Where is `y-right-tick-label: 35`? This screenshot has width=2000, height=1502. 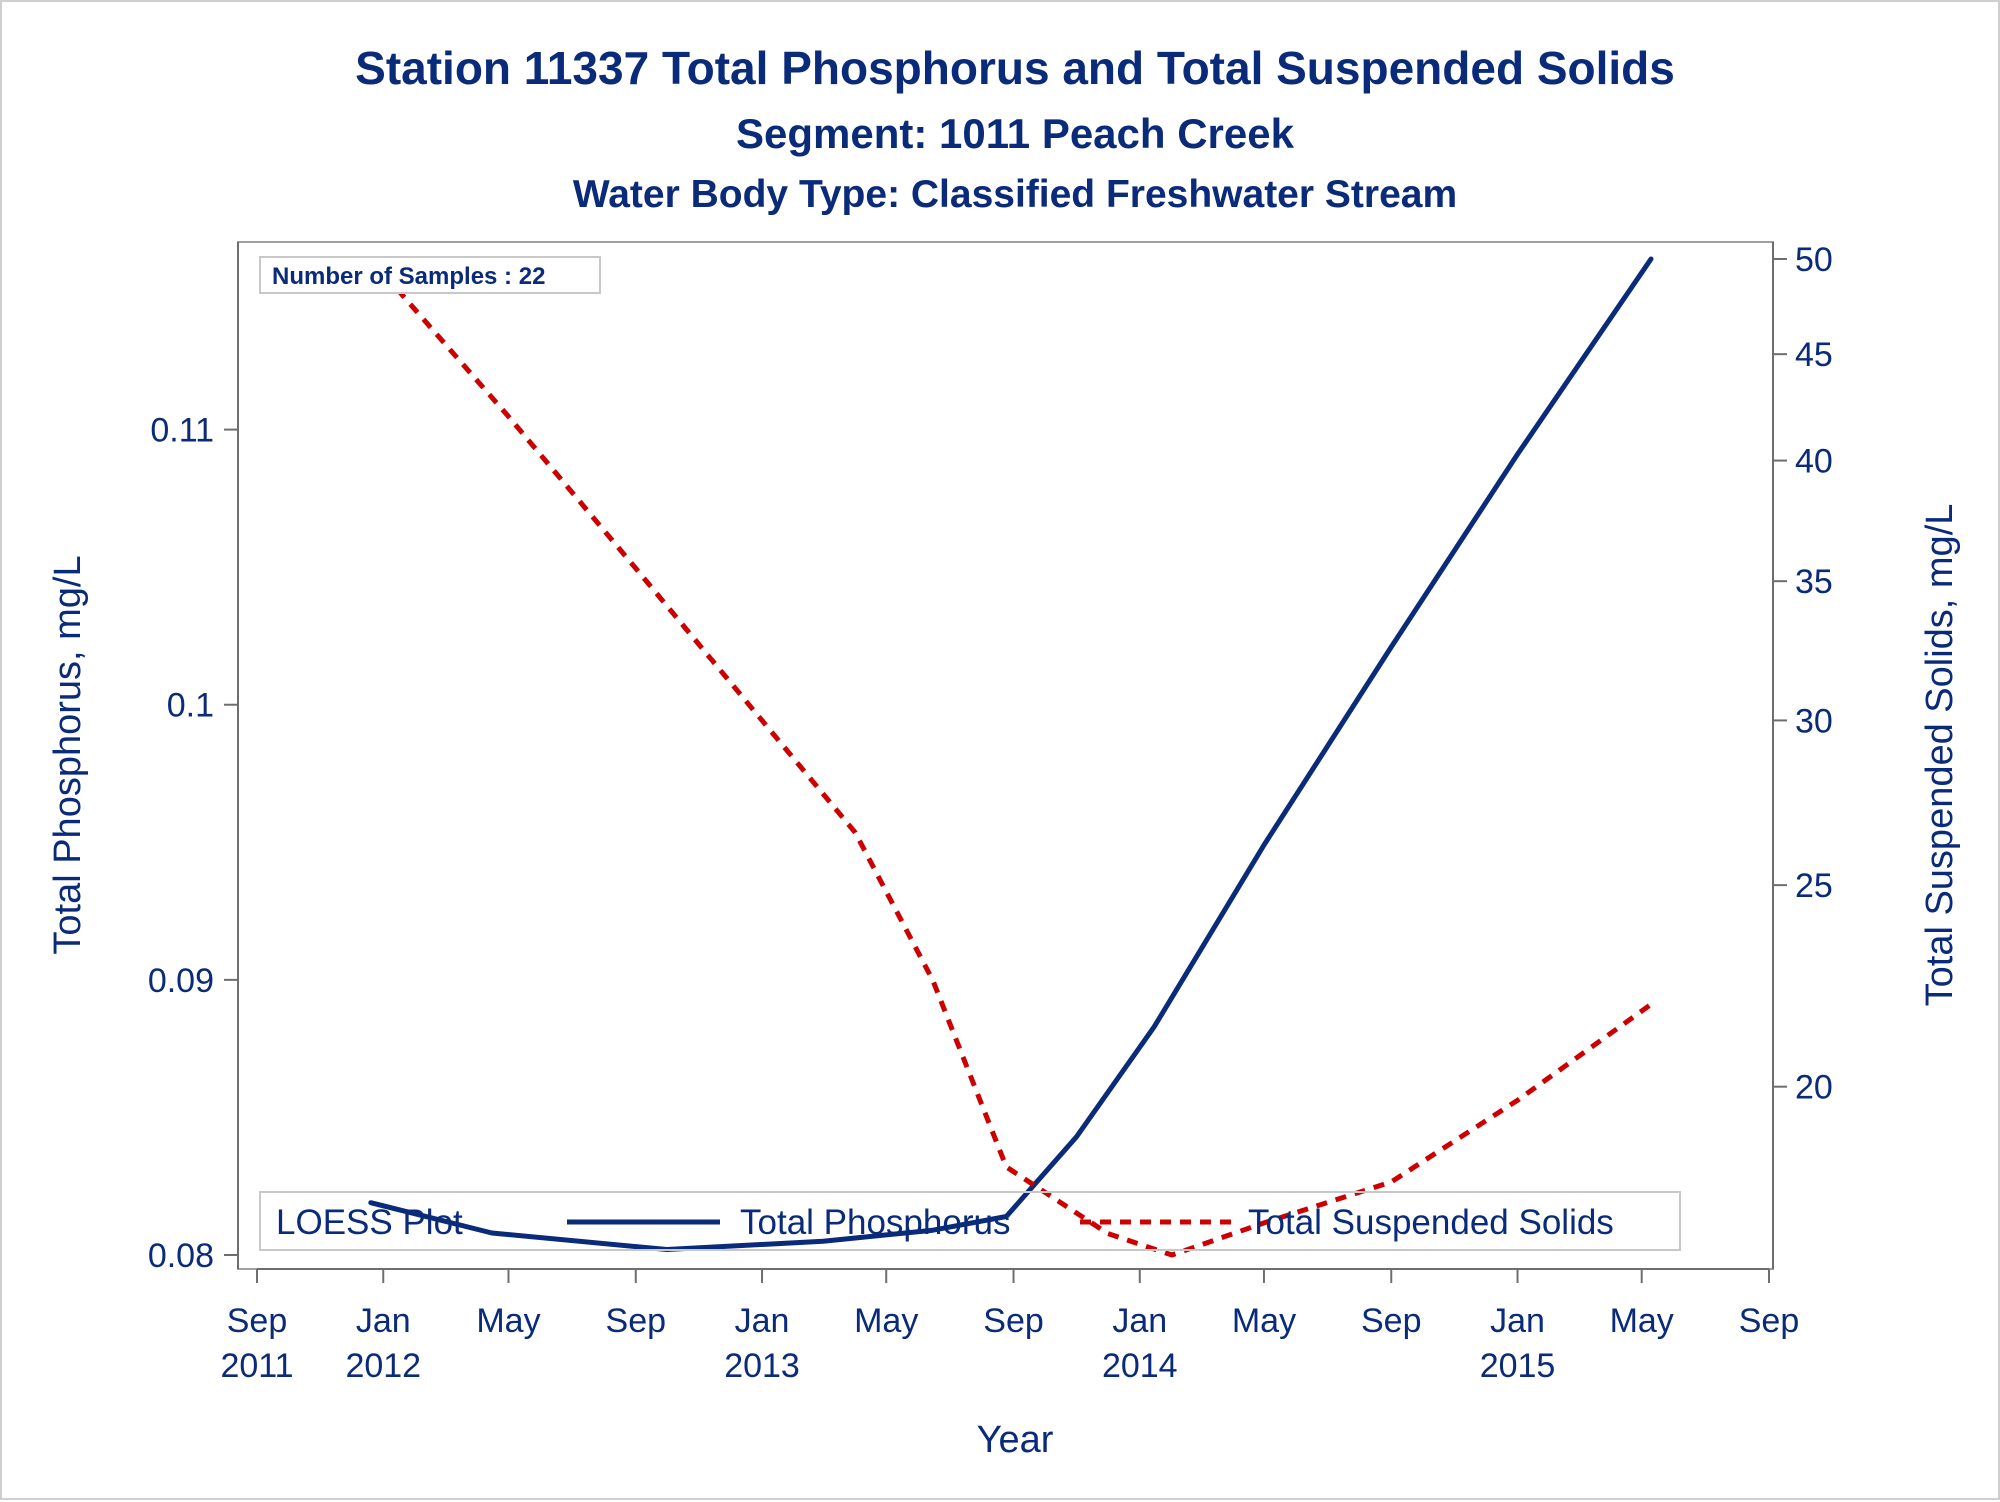 y-right-tick-label: 35 is located at coordinates (1814, 582).